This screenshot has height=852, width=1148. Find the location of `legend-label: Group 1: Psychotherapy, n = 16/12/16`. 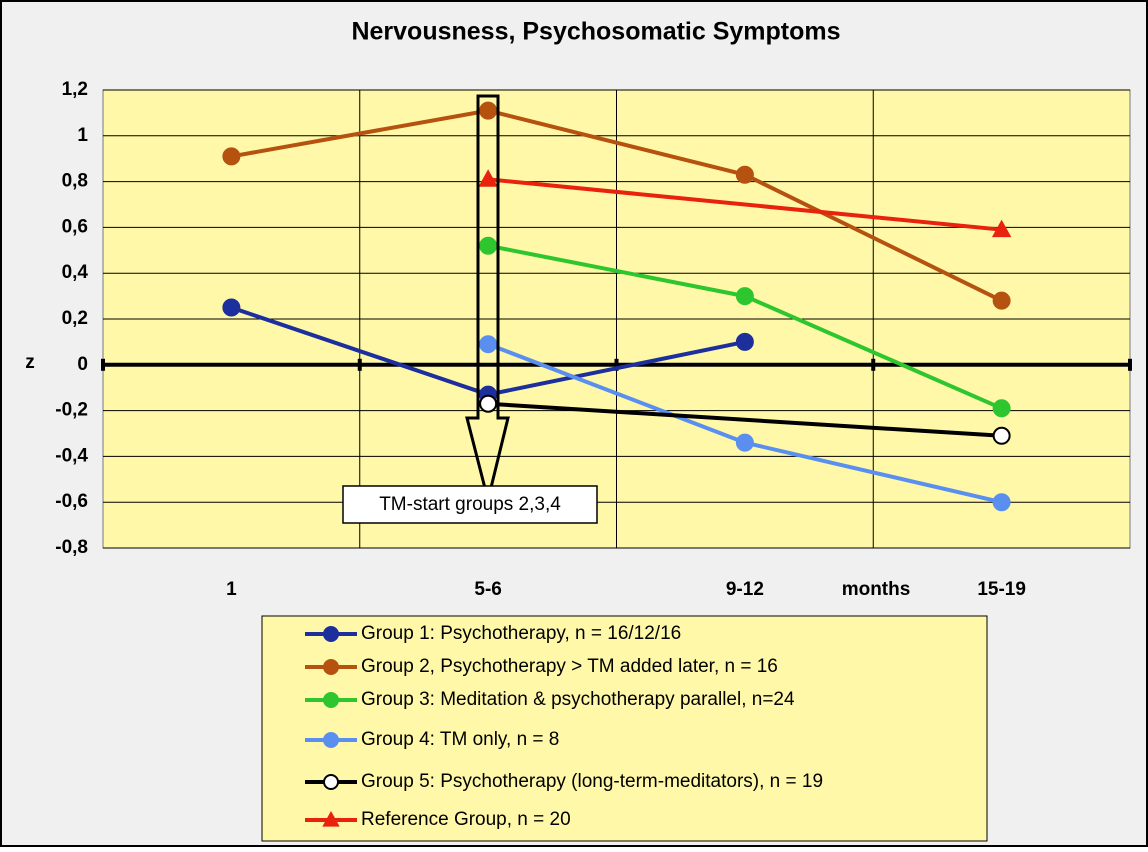

legend-label: Group 1: Psychotherapy, n = 16/12/16 is located at coordinates (521, 633).